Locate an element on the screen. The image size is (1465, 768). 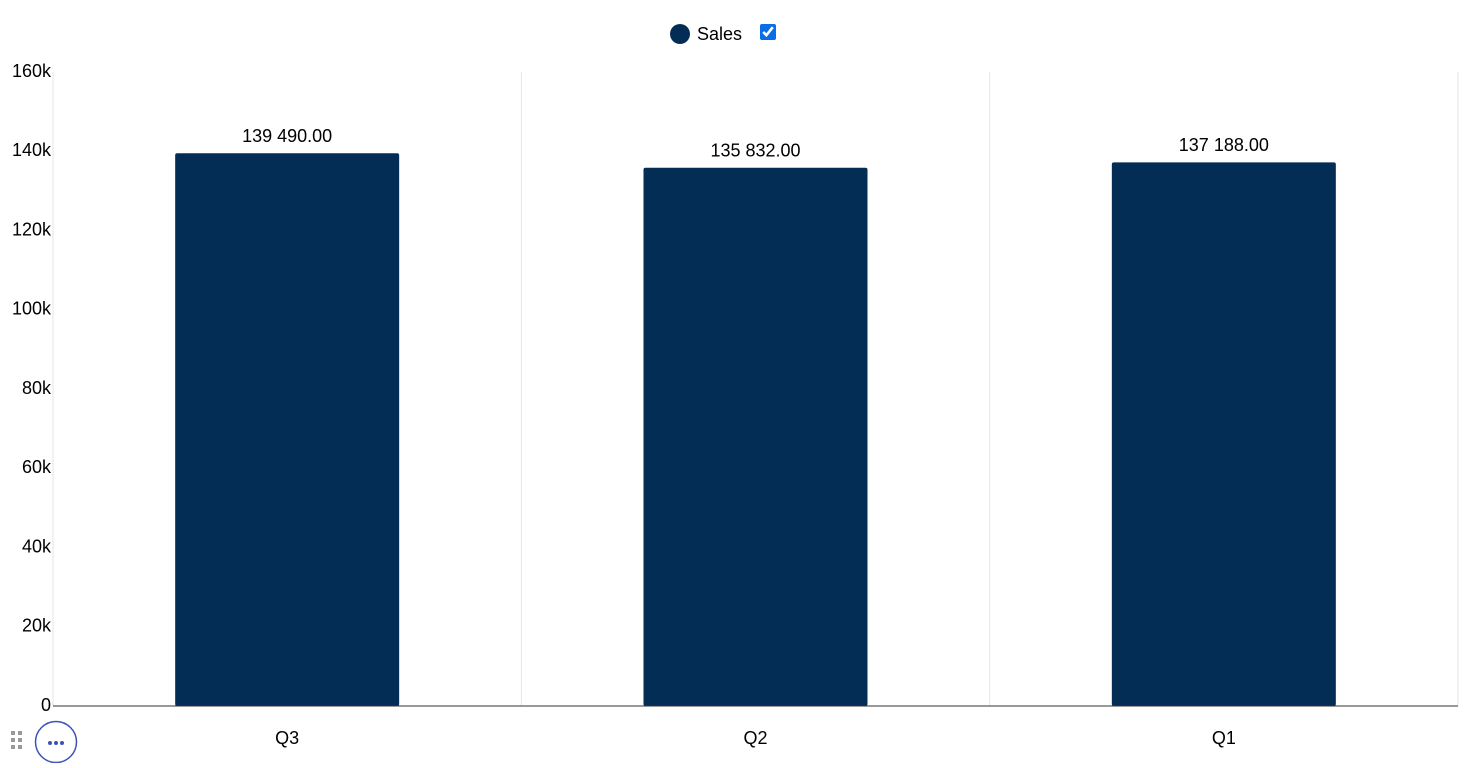
y-tick-label: 160k is located at coordinates (32, 71).